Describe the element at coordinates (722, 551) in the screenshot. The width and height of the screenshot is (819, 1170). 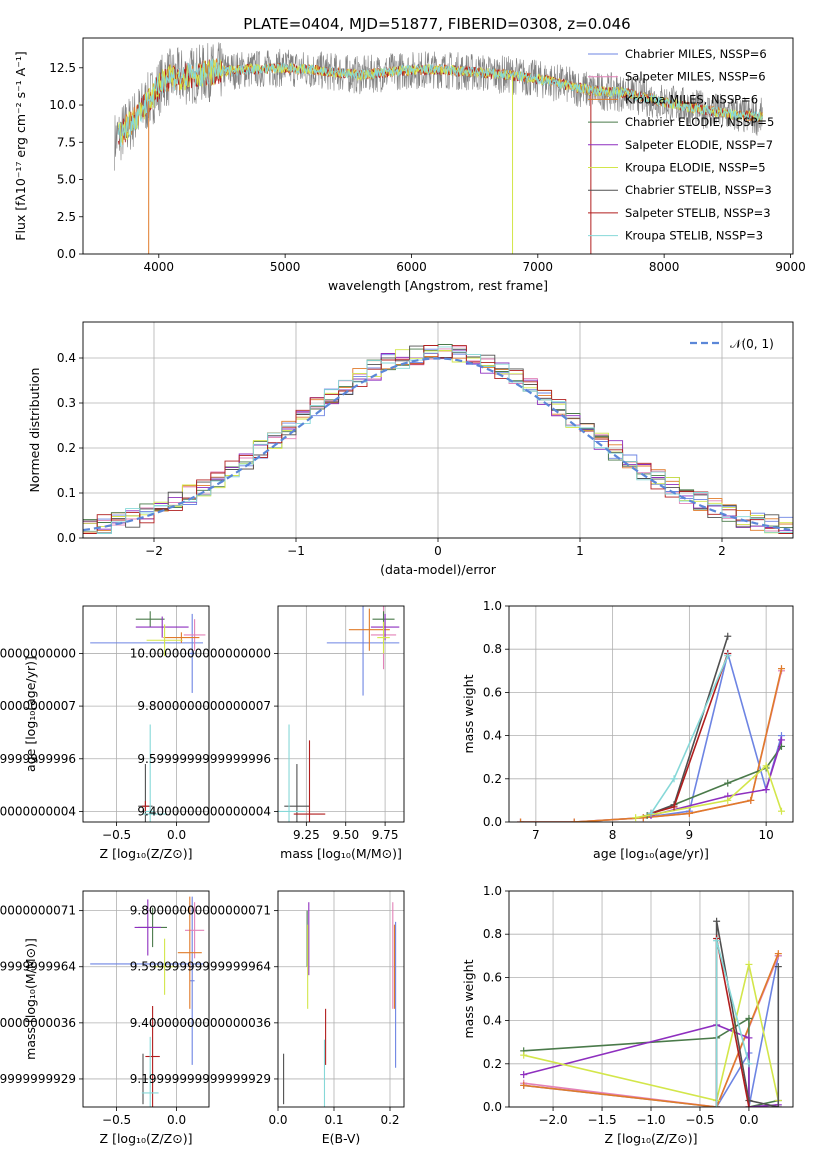
I see `x-tick-label: 2` at that location.